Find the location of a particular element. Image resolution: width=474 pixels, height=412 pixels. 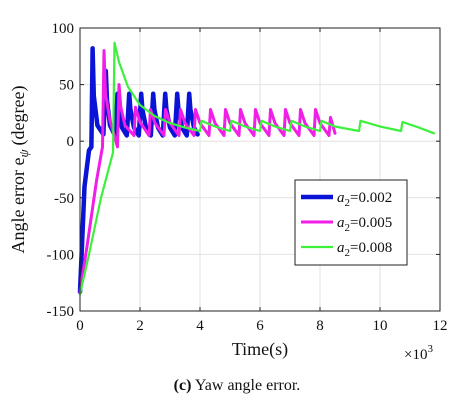

y-tick-label-4: 50 is located at coordinates (66, 86).